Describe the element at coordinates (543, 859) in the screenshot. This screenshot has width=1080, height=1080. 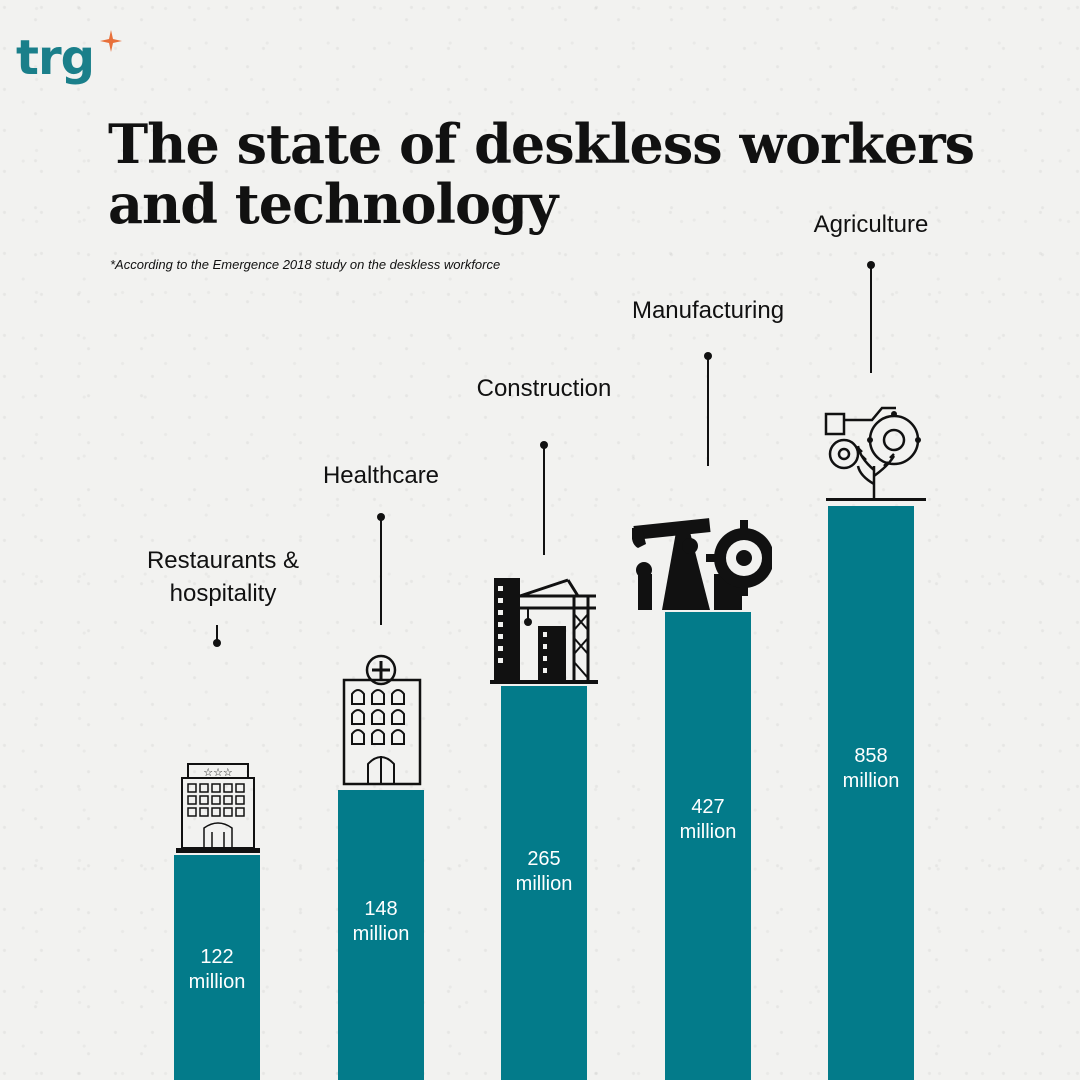
I see `value-label-3-line-1: 265` at that location.